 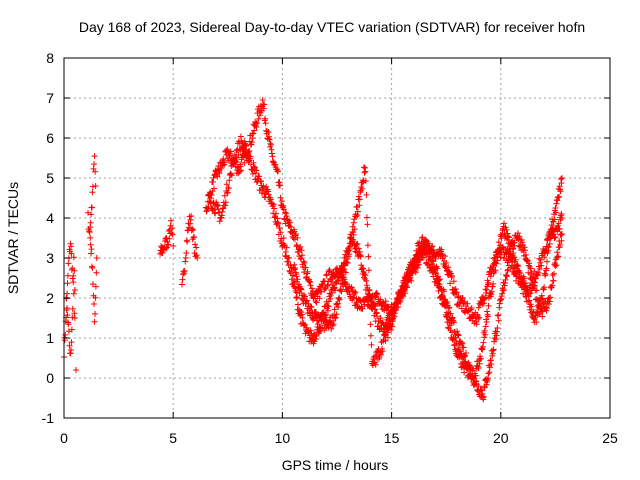 What do you see at coordinates (392, 438) in the screenshot?
I see `x-tick-label-3: 15` at bounding box center [392, 438].